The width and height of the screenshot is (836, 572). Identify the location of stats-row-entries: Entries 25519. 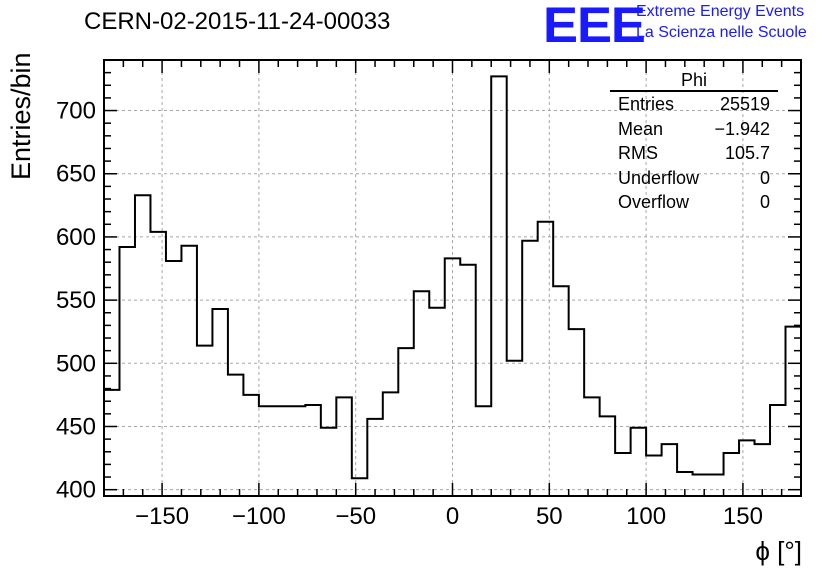
(694, 104).